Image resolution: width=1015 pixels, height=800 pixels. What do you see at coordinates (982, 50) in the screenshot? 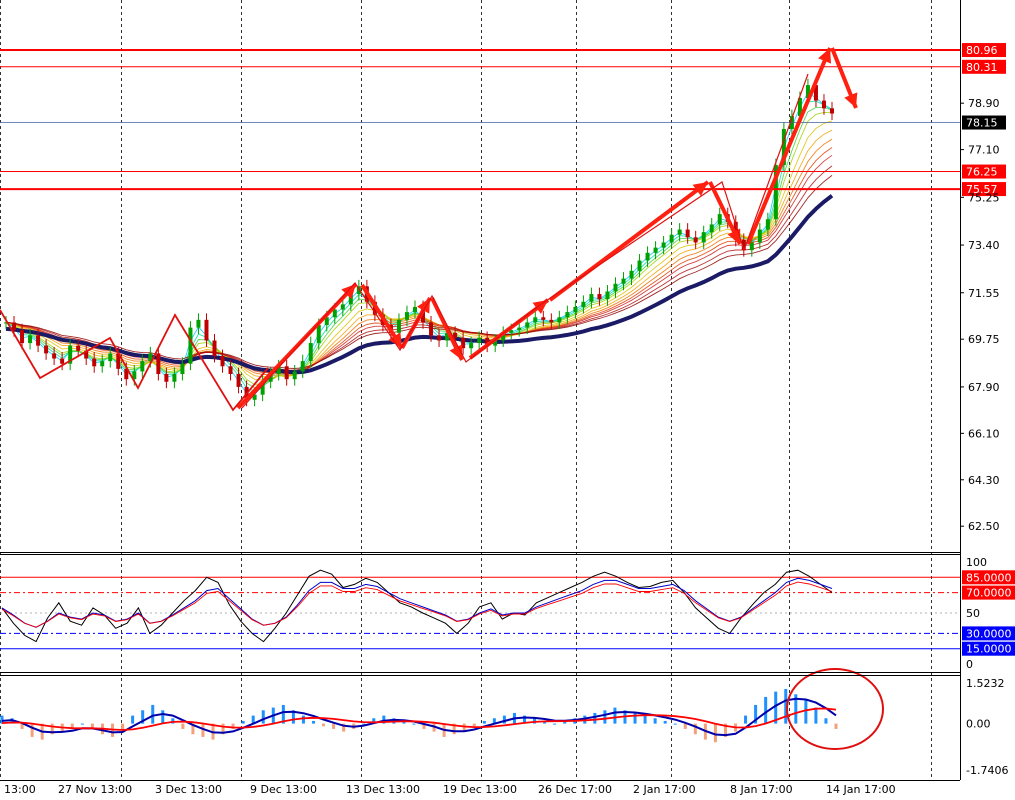
I see `price-level-label: 80.96` at bounding box center [982, 50].